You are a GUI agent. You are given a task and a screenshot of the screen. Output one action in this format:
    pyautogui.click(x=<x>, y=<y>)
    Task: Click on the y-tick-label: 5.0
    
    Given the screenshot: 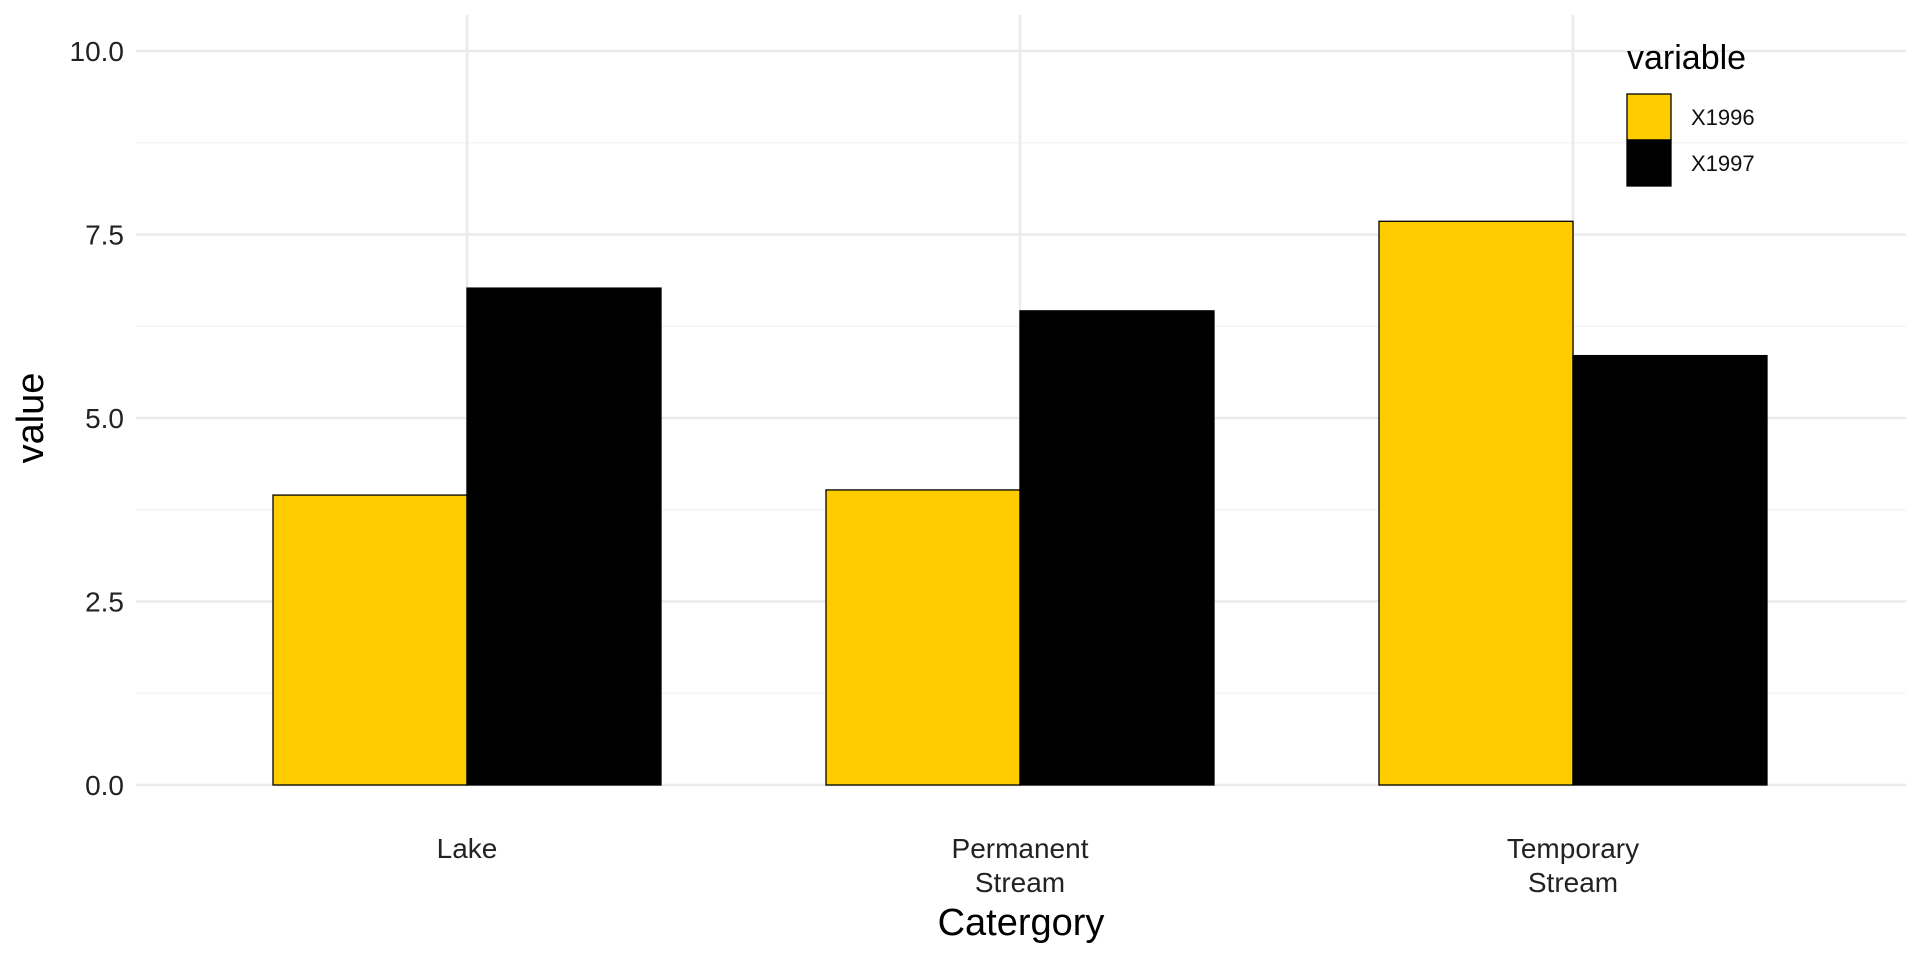 What is the action you would take?
    pyautogui.click(x=104, y=418)
    